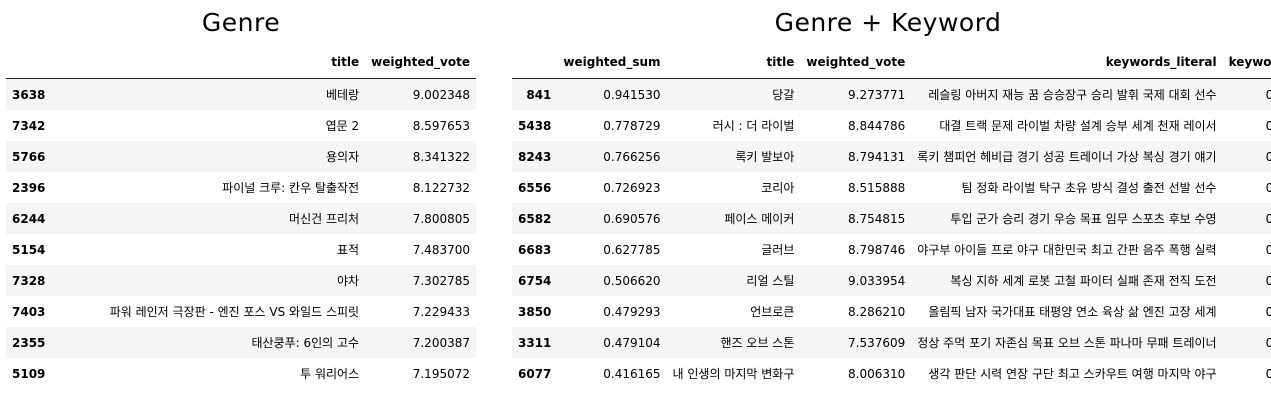 The height and width of the screenshot is (408, 1271). I want to click on index-cell: 7403, so click(36, 311).